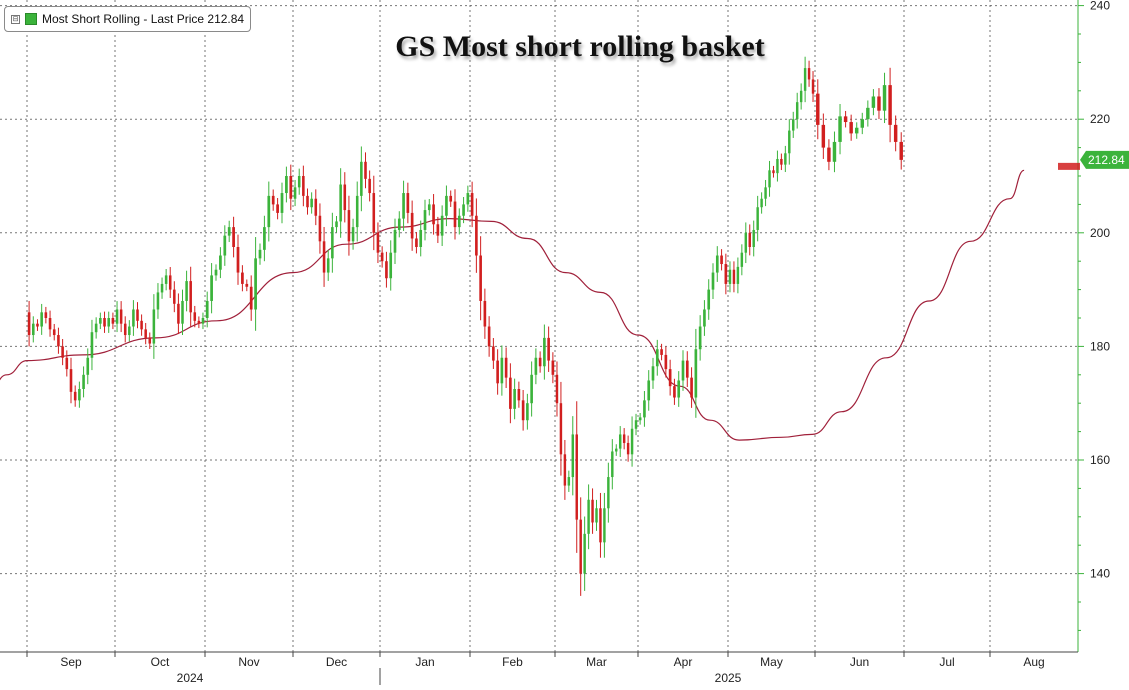  I want to click on legend: ⊟ Most Short Rolling - Last Price 212.84, so click(128, 19).